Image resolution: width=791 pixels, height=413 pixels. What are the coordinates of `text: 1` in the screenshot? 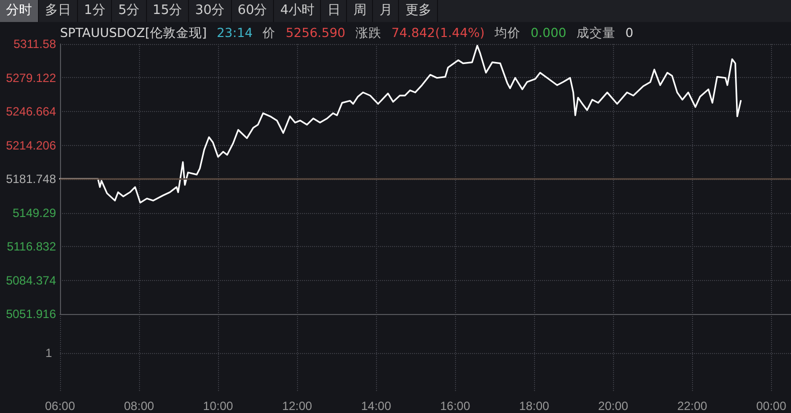 It's located at (48, 353).